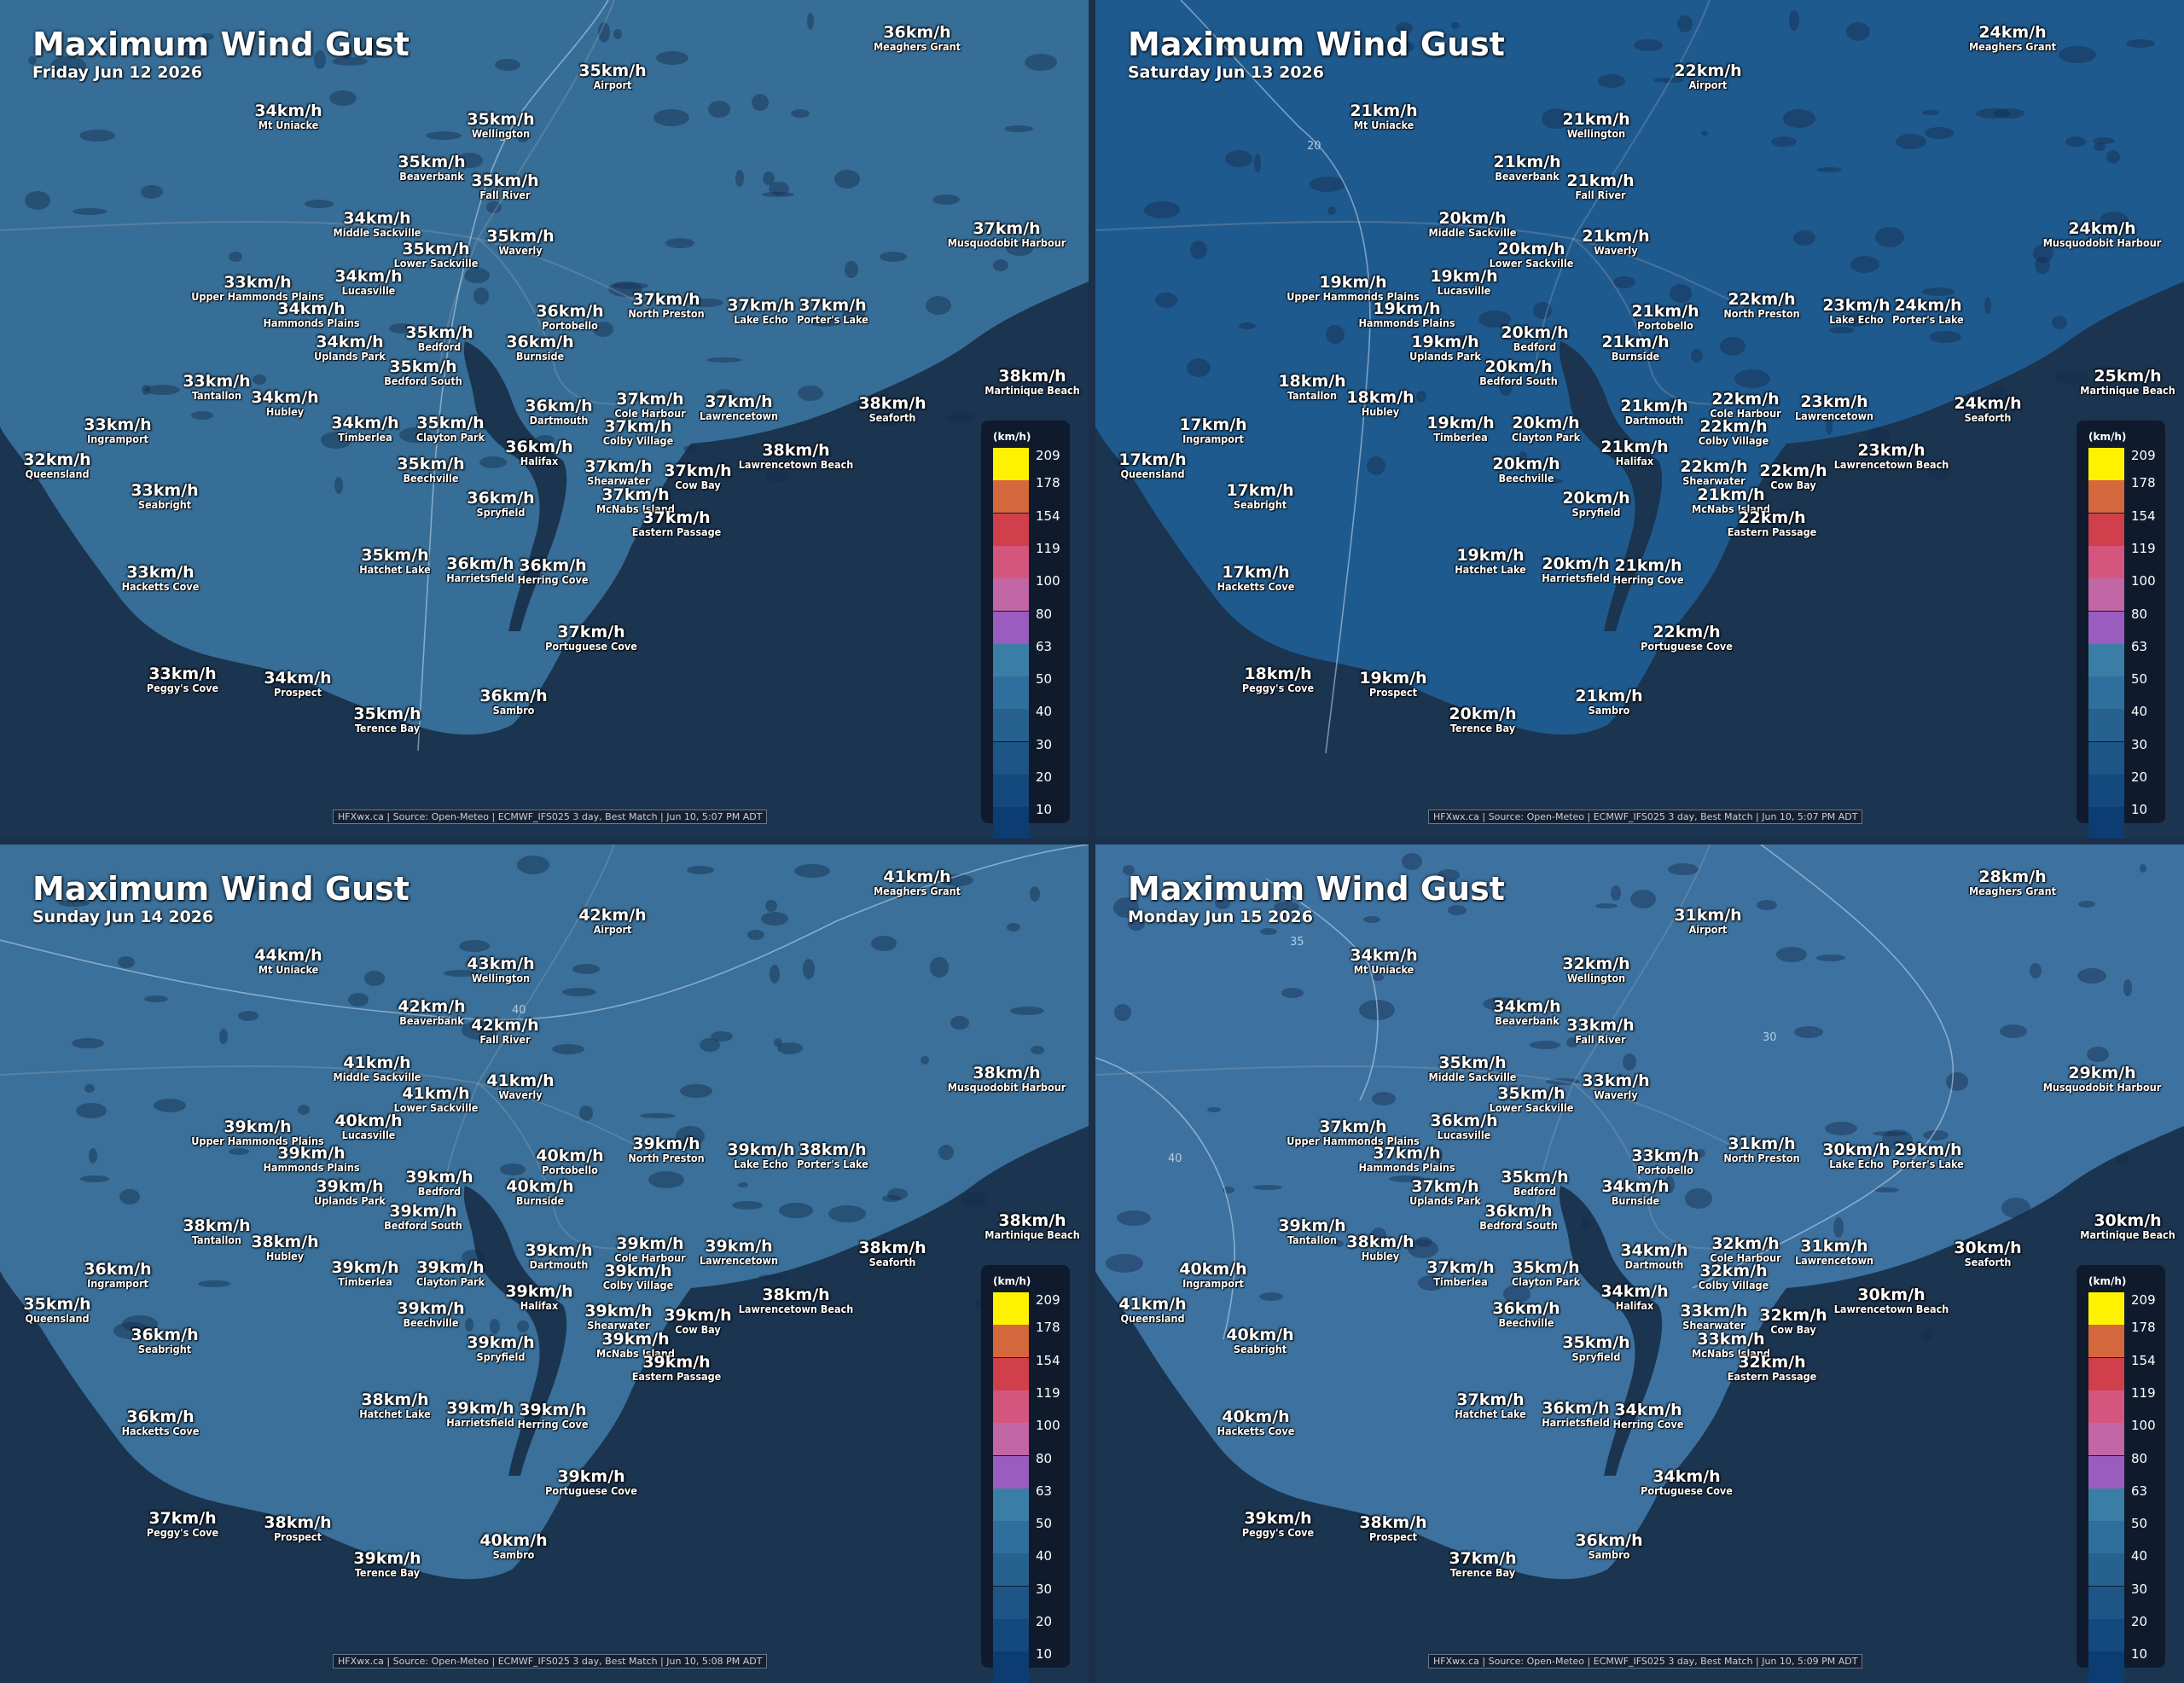  Describe the element at coordinates (221, 44) in the screenshot. I see `panel-title: Maximum Wind Gust` at that location.